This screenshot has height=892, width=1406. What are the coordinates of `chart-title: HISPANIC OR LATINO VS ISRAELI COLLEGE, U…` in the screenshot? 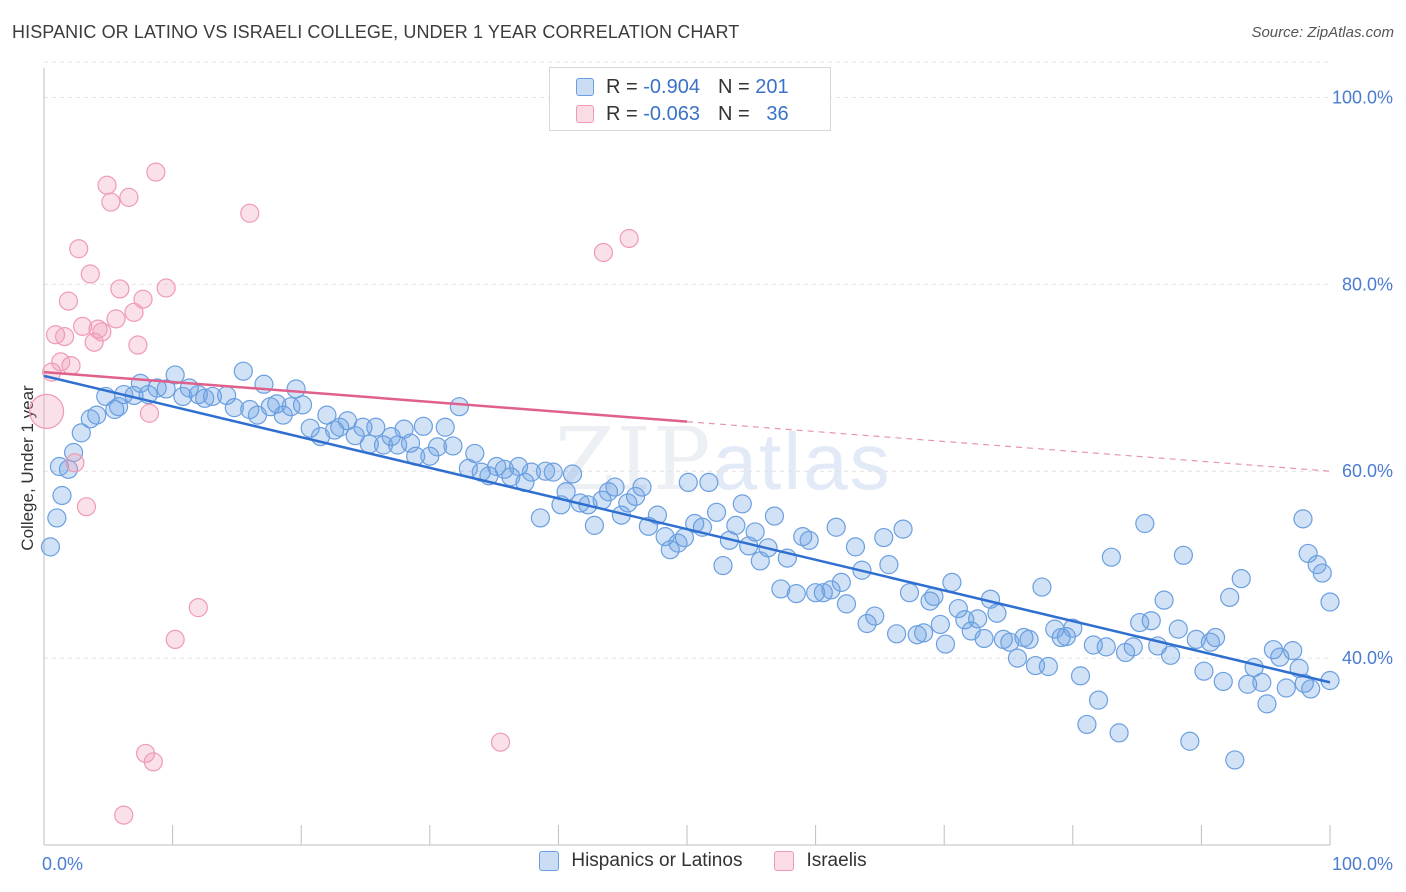 It's located at (376, 32).